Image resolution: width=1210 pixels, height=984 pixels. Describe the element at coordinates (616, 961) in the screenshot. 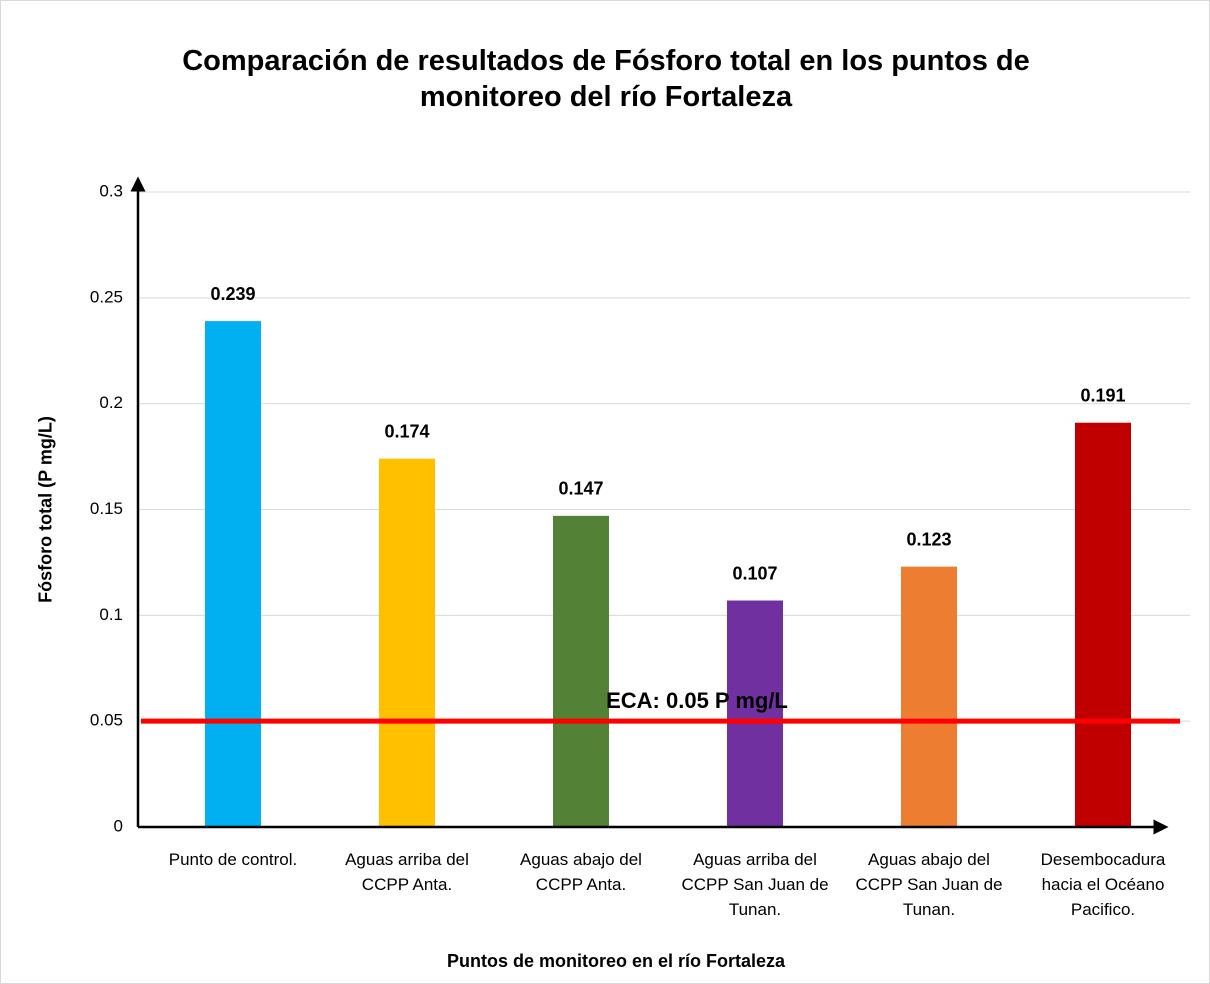

I see `x-axis-label: Puntos de monitoreo en el río Fortaleza` at that location.